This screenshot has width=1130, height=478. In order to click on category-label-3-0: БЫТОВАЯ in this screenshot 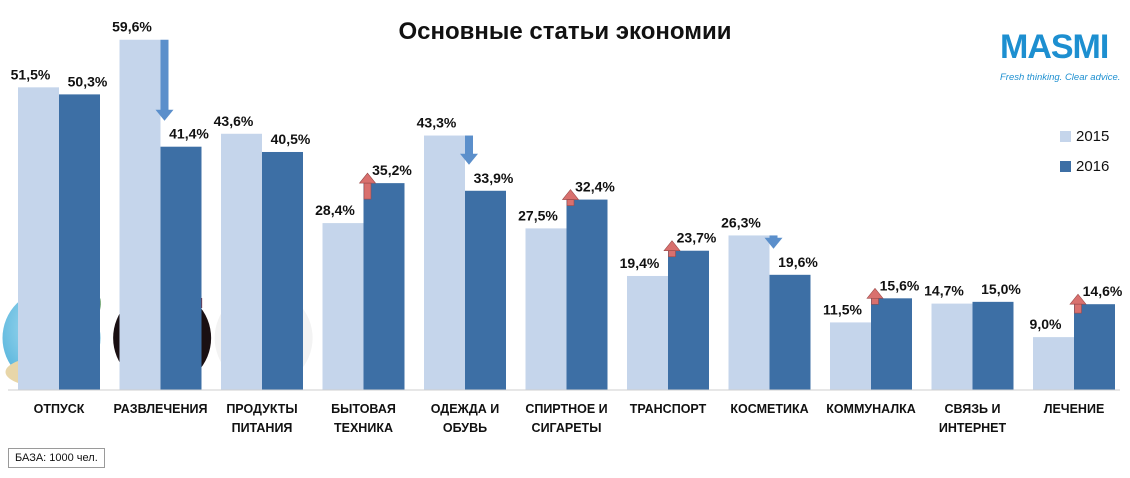, I will do `click(363, 409)`.